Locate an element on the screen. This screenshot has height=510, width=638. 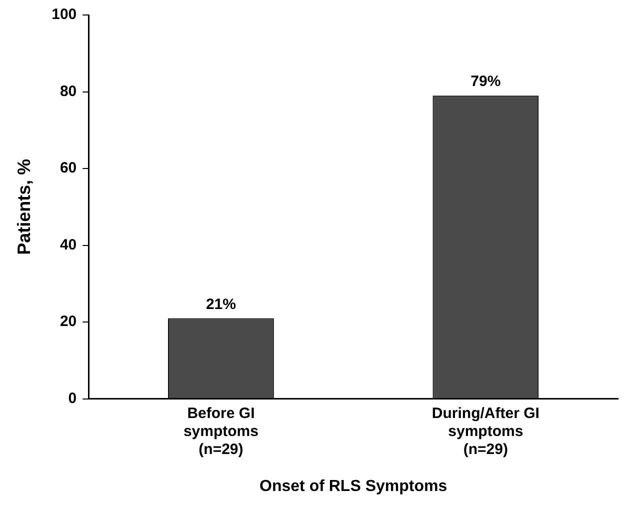
x-tick-label: Before GI symptoms (n=29) is located at coordinates (220, 431).